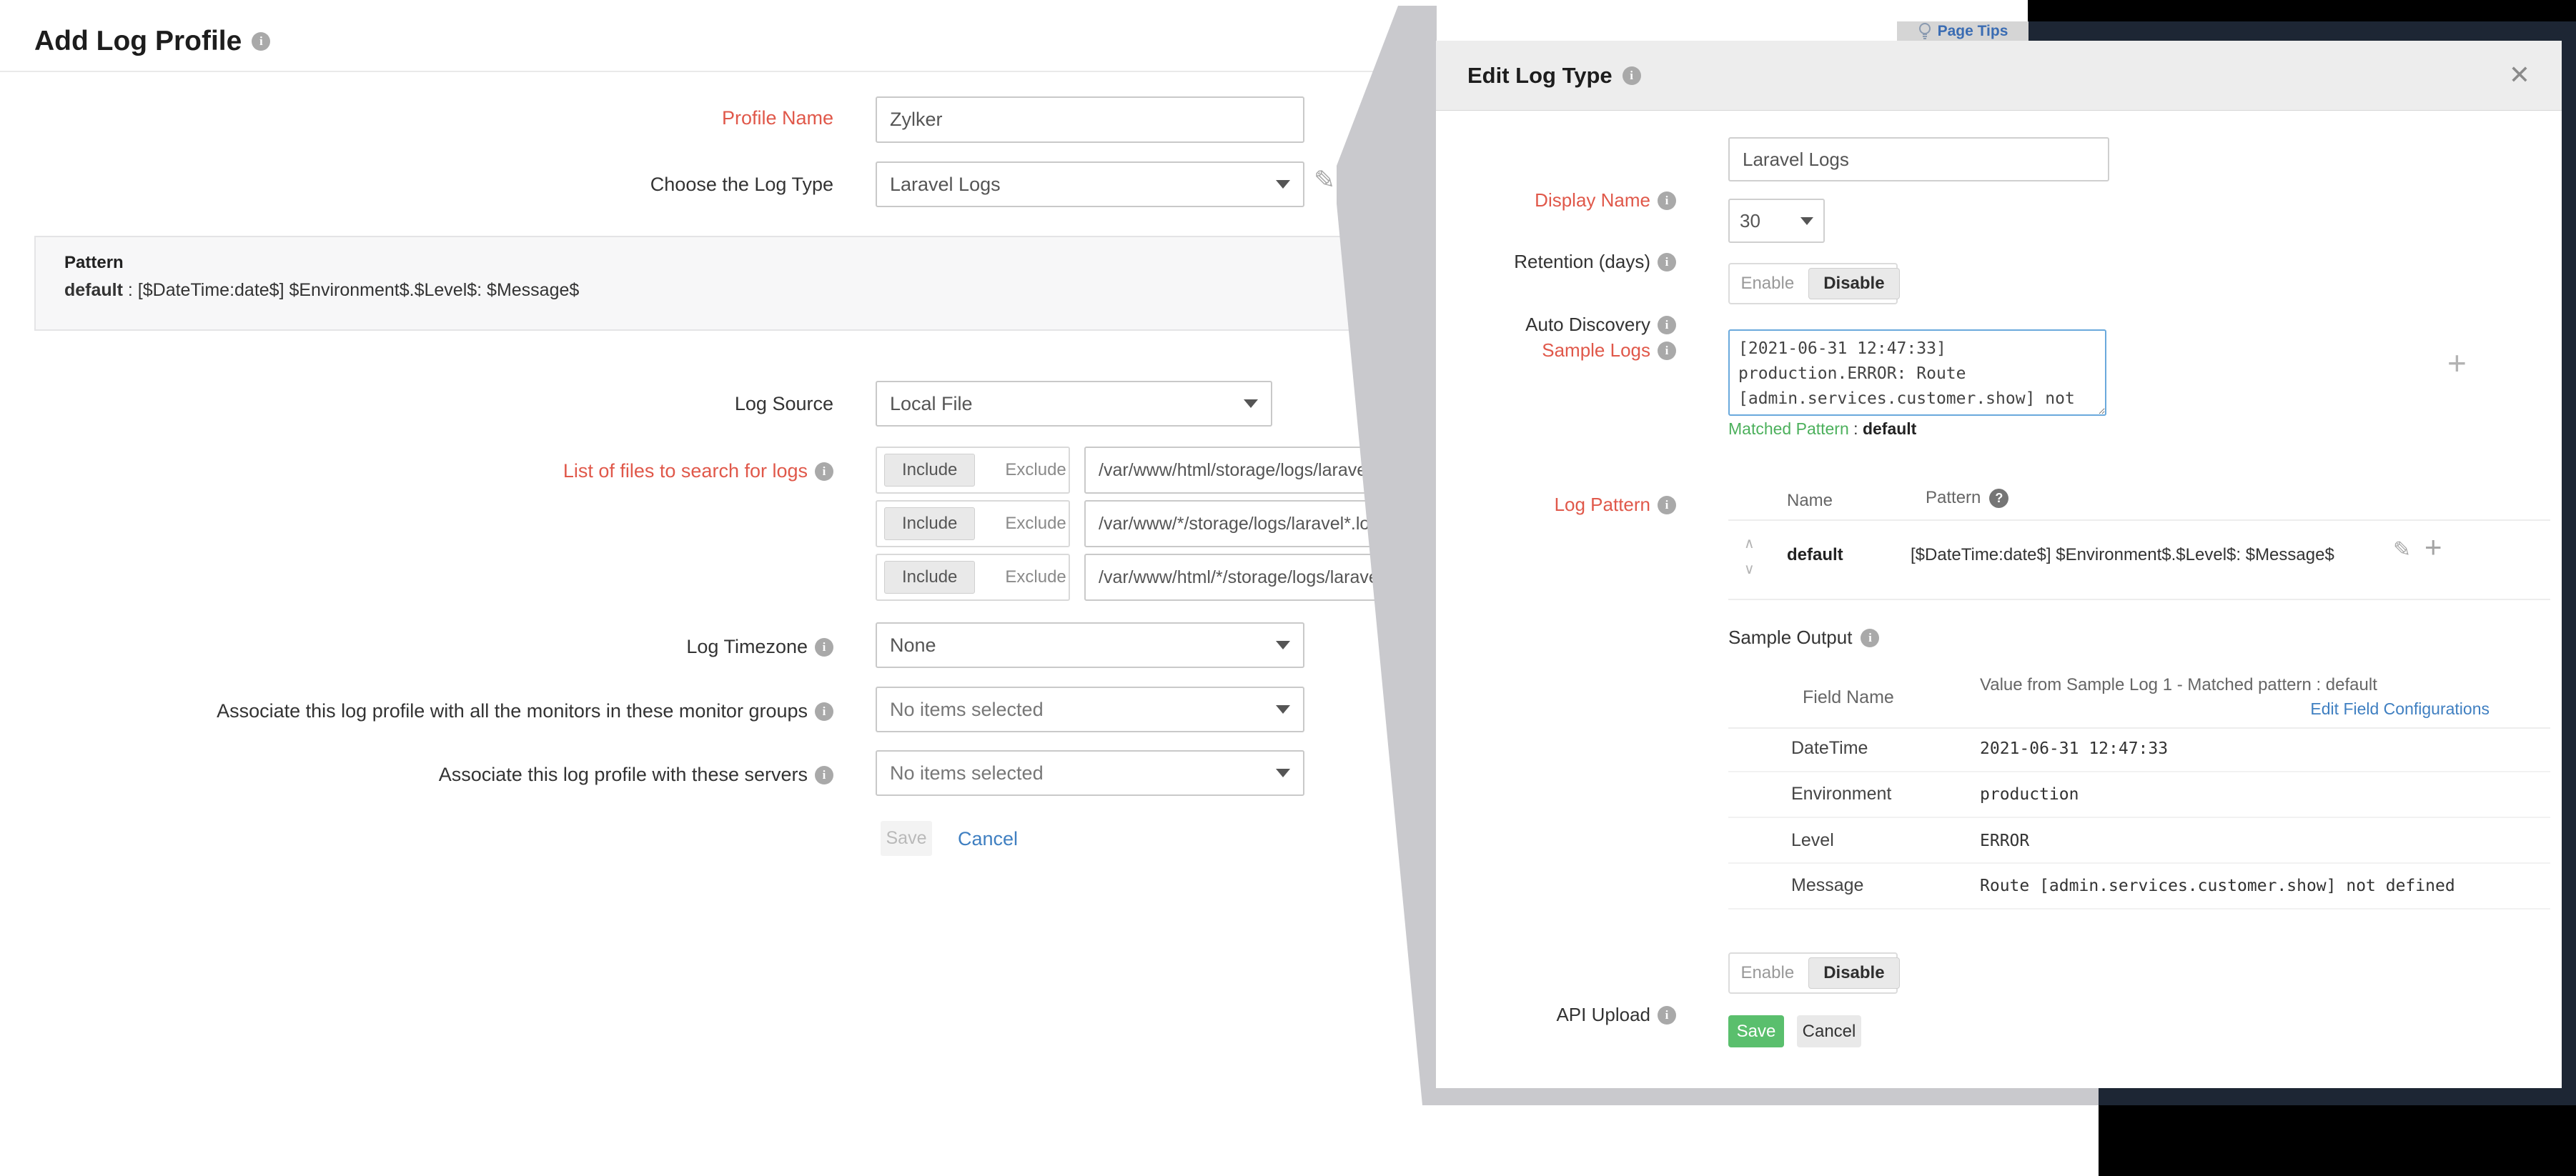  I want to click on log-type-label-text: Choose the Log Type, so click(742, 184).